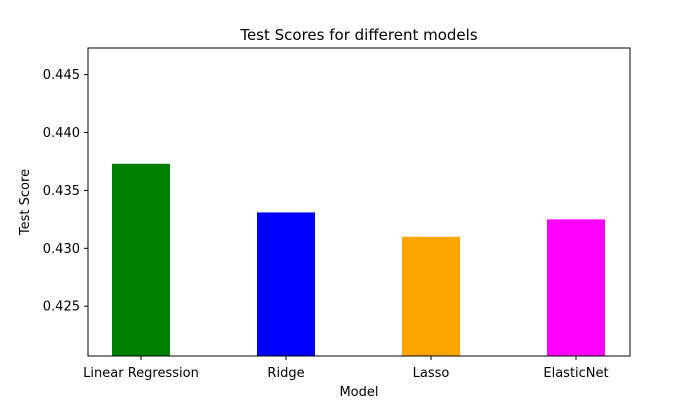 The image size is (700, 404). What do you see at coordinates (358, 35) in the screenshot?
I see `chart-title: Test Scores for different models` at bounding box center [358, 35].